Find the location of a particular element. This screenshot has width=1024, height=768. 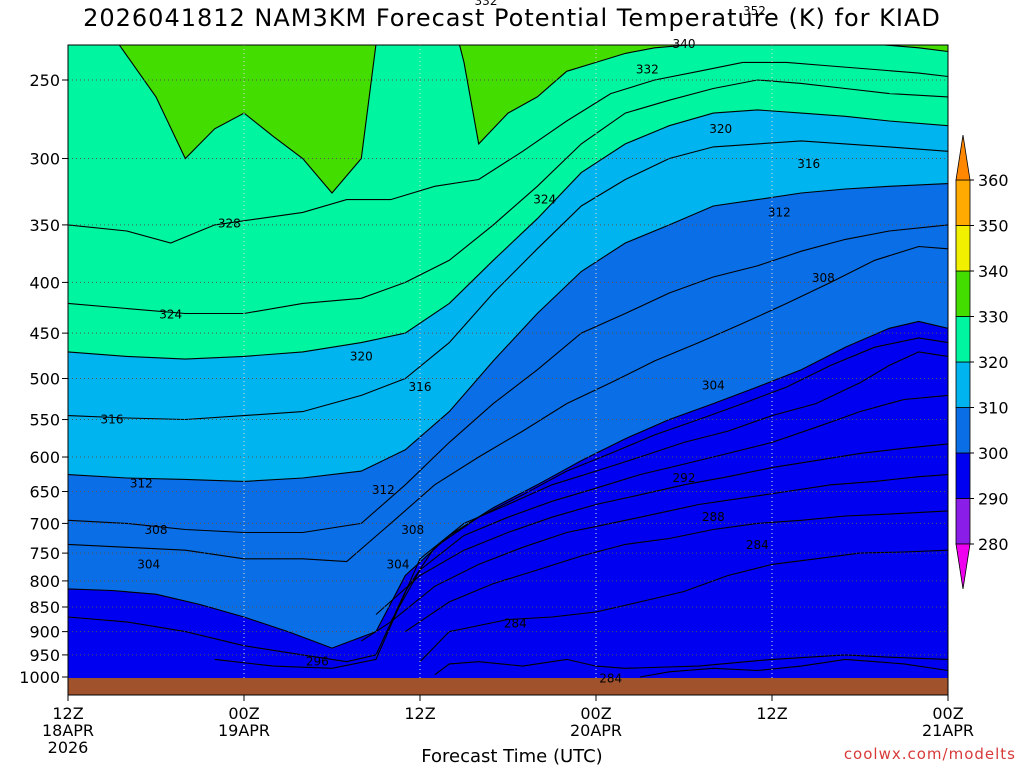

y-tick-label: 750 is located at coordinates (44, 553).